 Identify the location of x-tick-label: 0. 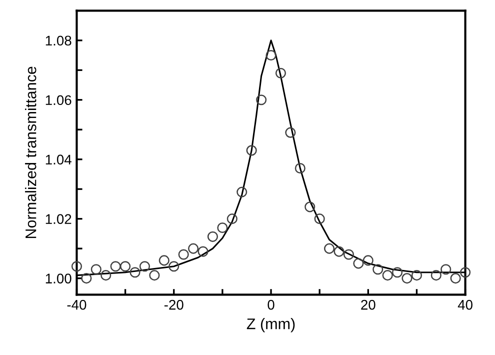
(271, 305).